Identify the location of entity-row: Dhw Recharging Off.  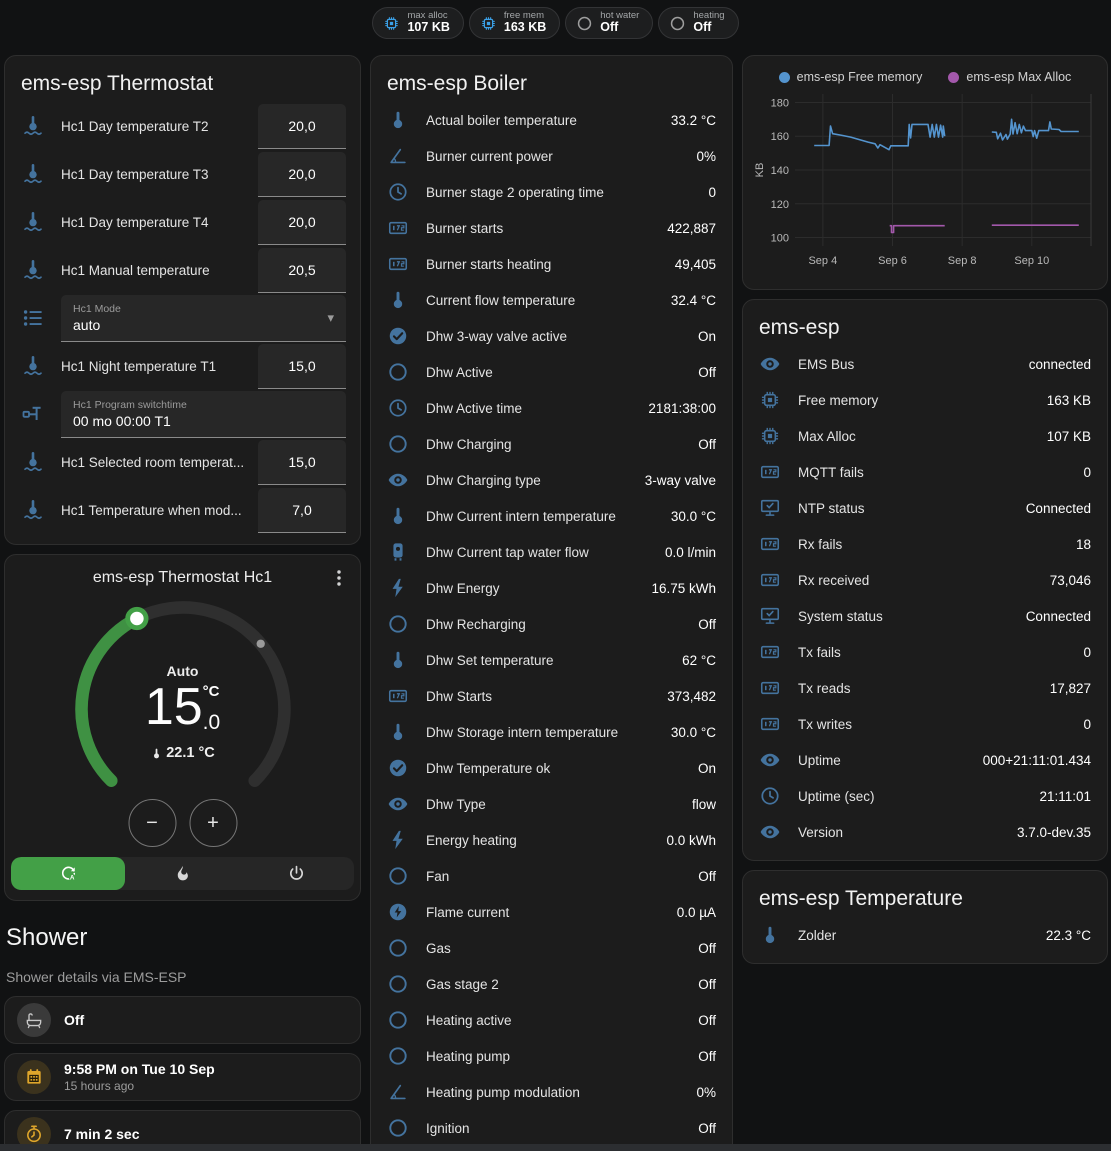
(551, 624).